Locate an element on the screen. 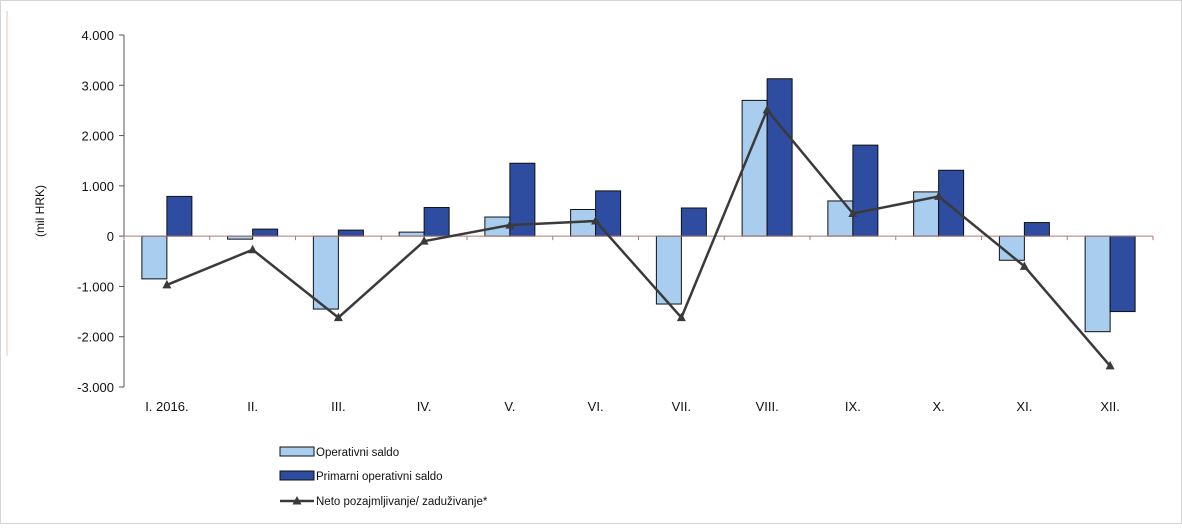 Image resolution: width=1182 pixels, height=528 pixels. legend-primarni-operativni-saldo: Primarni operativni saldo is located at coordinates (361, 476).